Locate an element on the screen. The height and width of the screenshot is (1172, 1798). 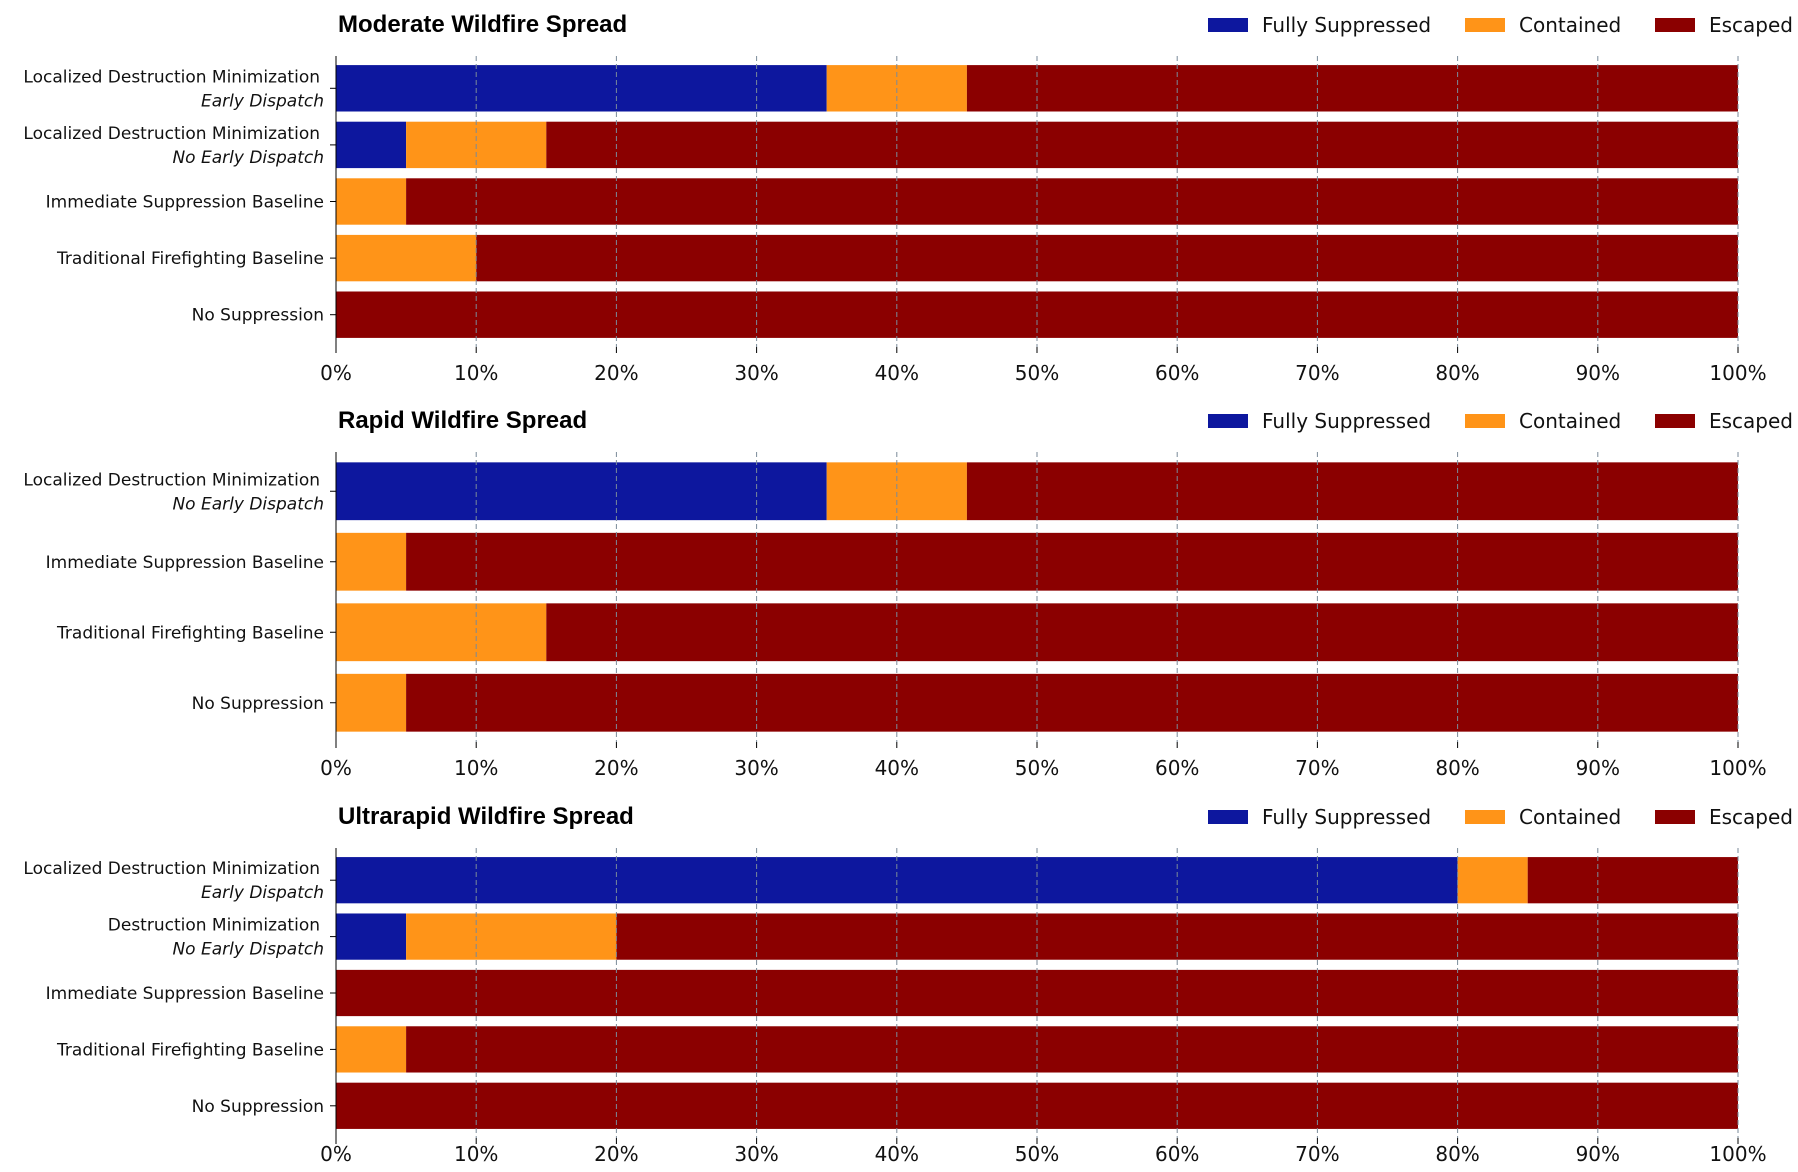
category-label: Destruction Minimization is located at coordinates (214, 926).